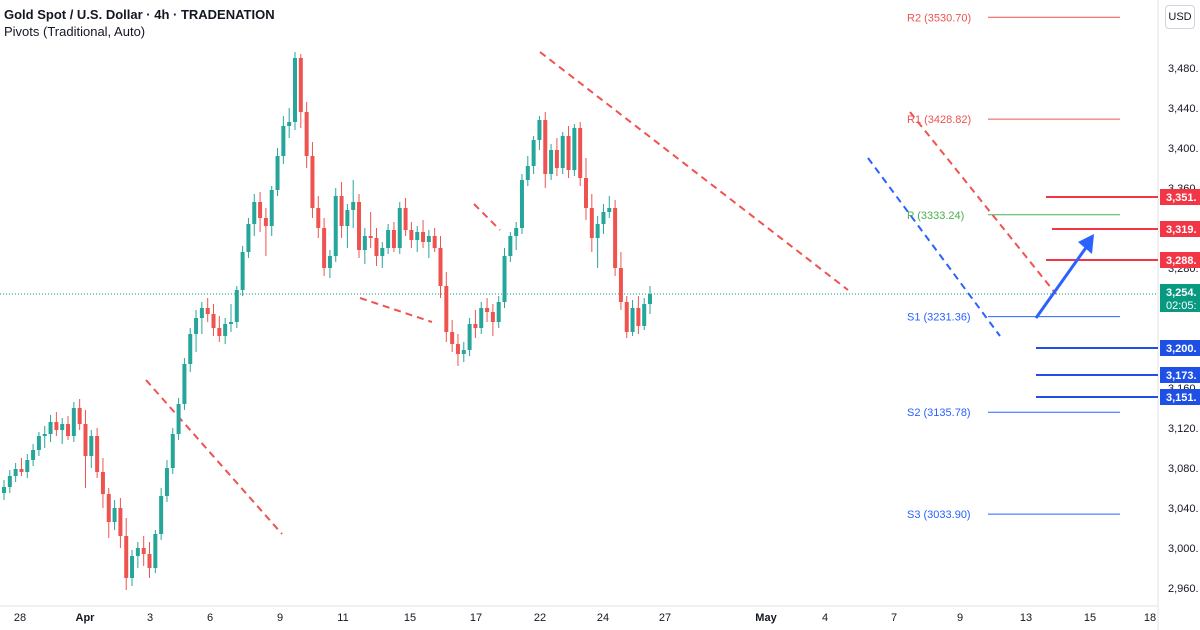 The width and height of the screenshot is (1200, 630). I want to click on x-tick-label: 28, so click(20, 618).